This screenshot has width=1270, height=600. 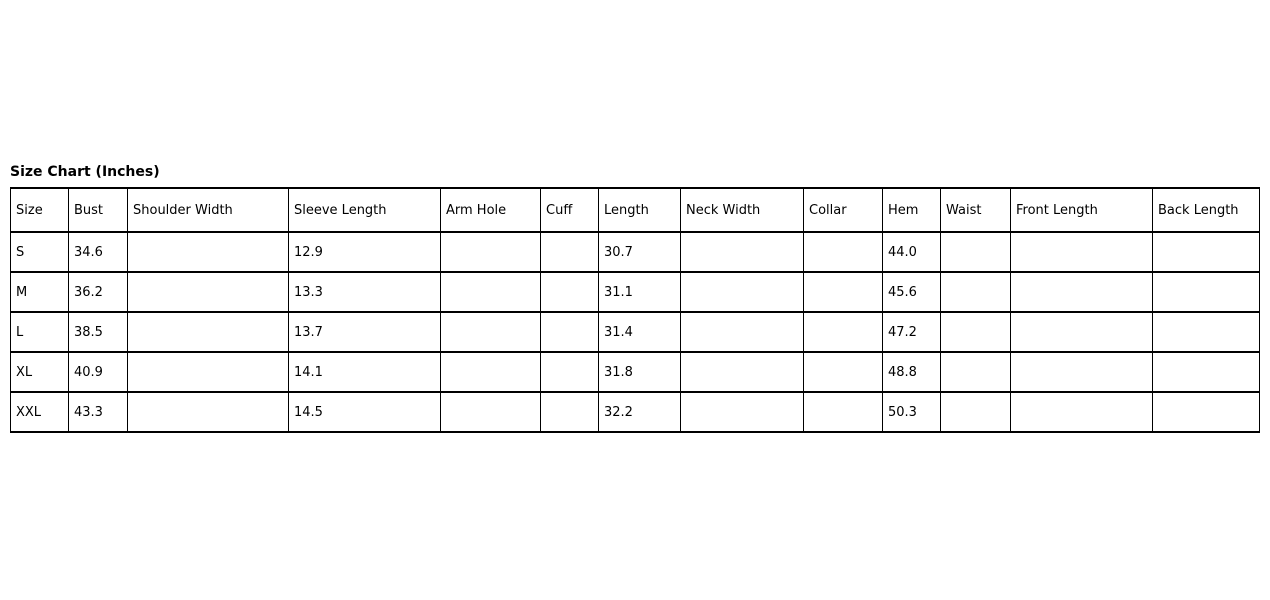 I want to click on column-header-back-length: Back Length, so click(x=1206, y=210).